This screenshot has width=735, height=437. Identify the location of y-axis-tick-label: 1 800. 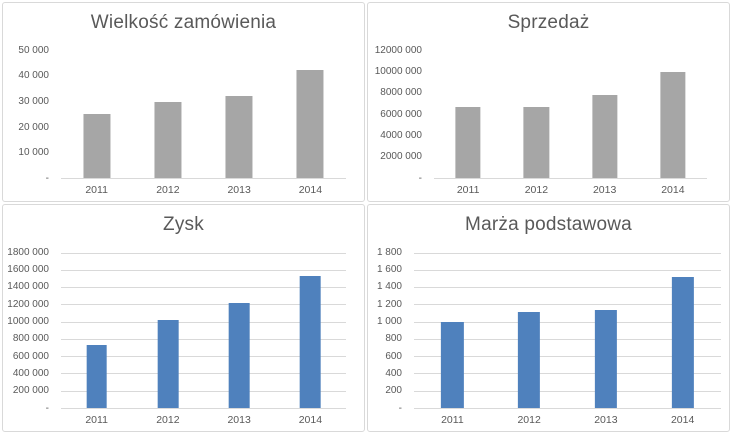
(389, 252).